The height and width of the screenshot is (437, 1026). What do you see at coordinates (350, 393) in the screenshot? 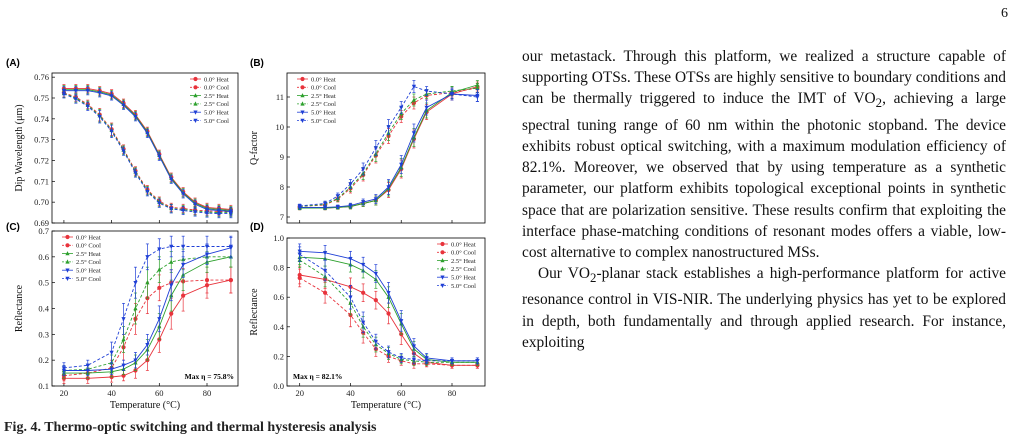
I see `x-tick-label: 40` at bounding box center [350, 393].